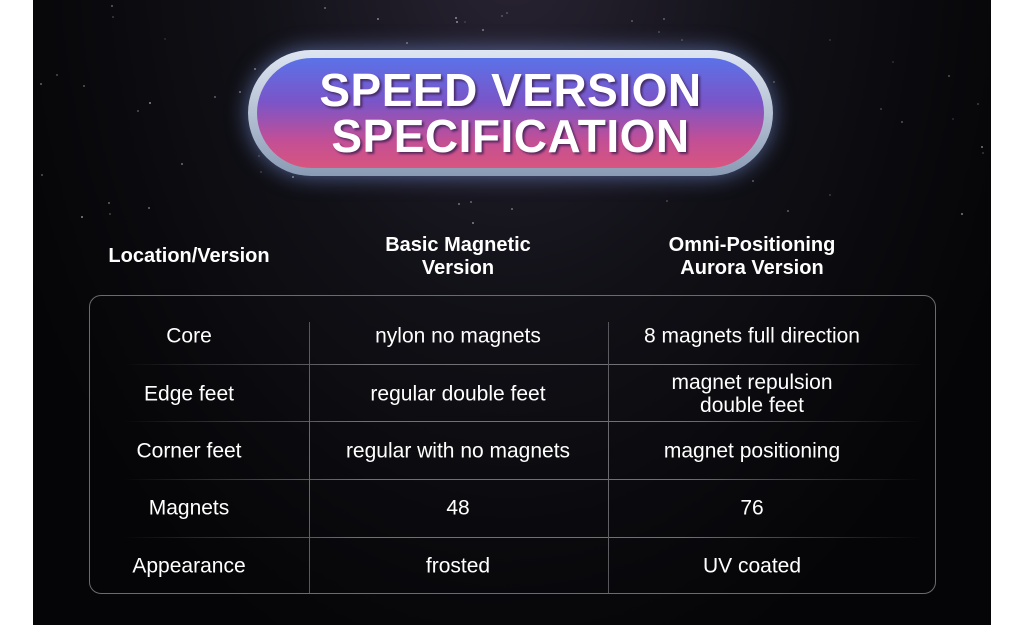 This screenshot has width=1024, height=625. I want to click on row-label: Core, so click(189, 336).